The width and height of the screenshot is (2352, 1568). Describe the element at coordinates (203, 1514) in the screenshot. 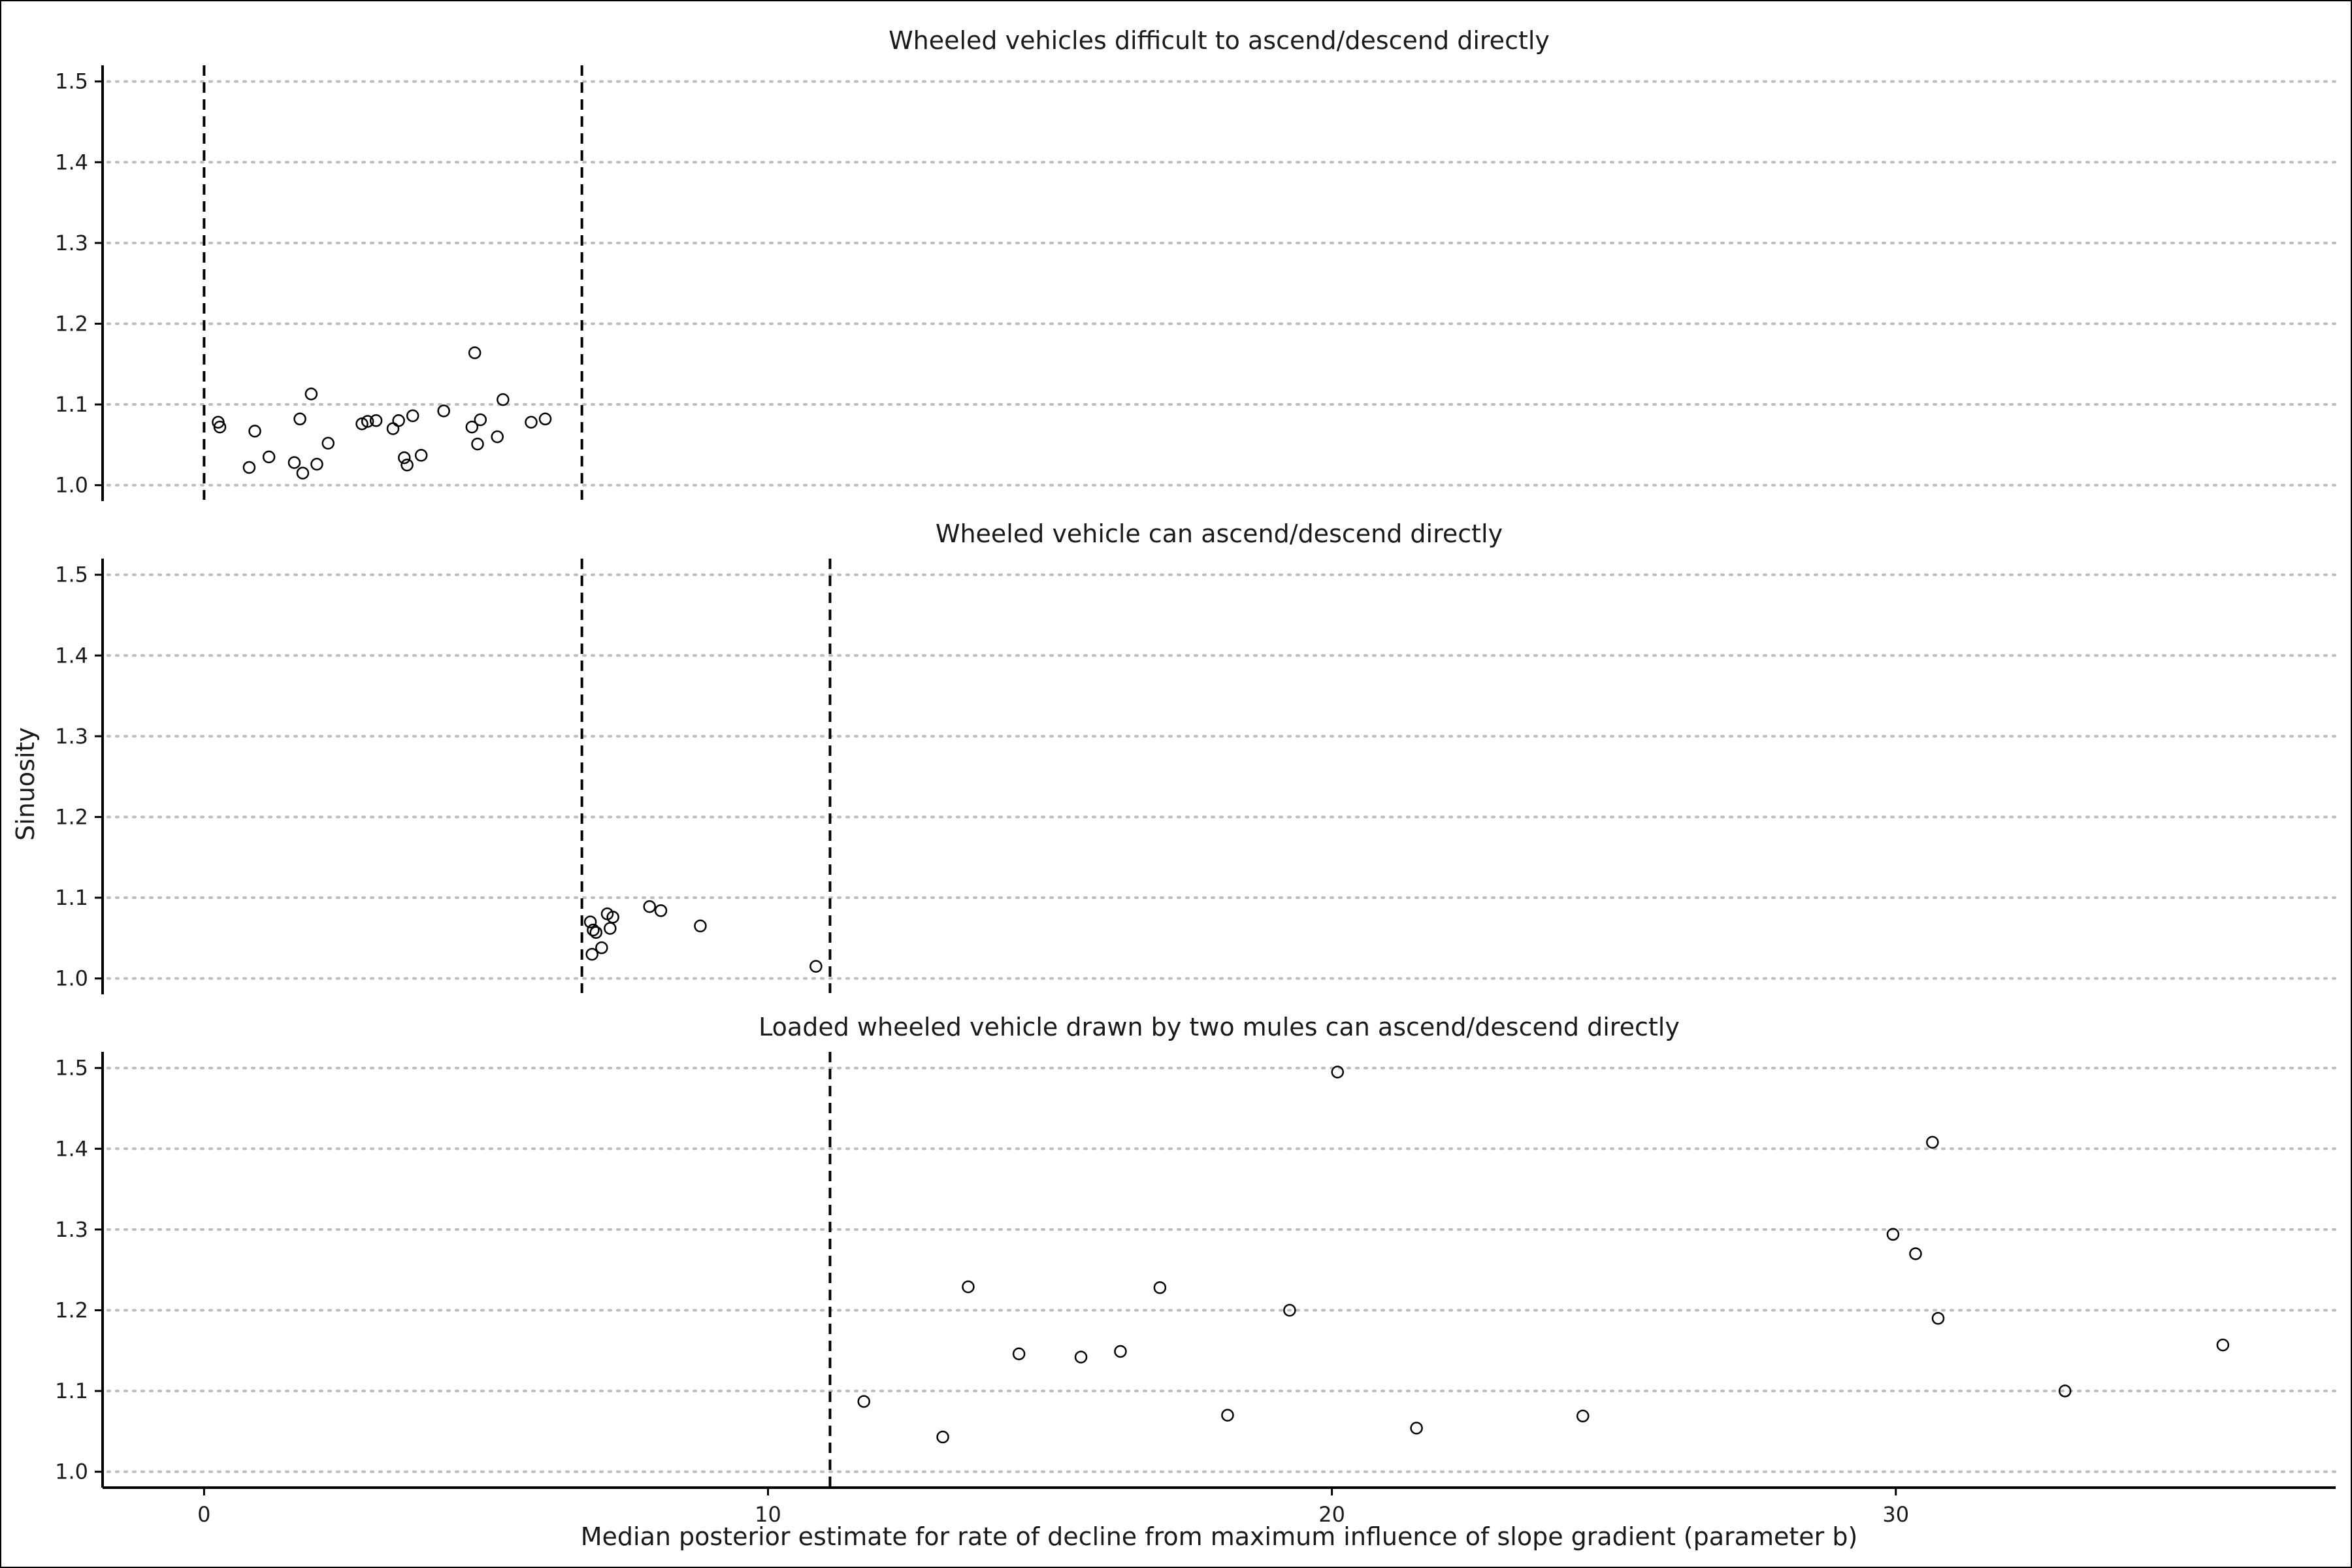

I see `x-tick-label: 0` at that location.